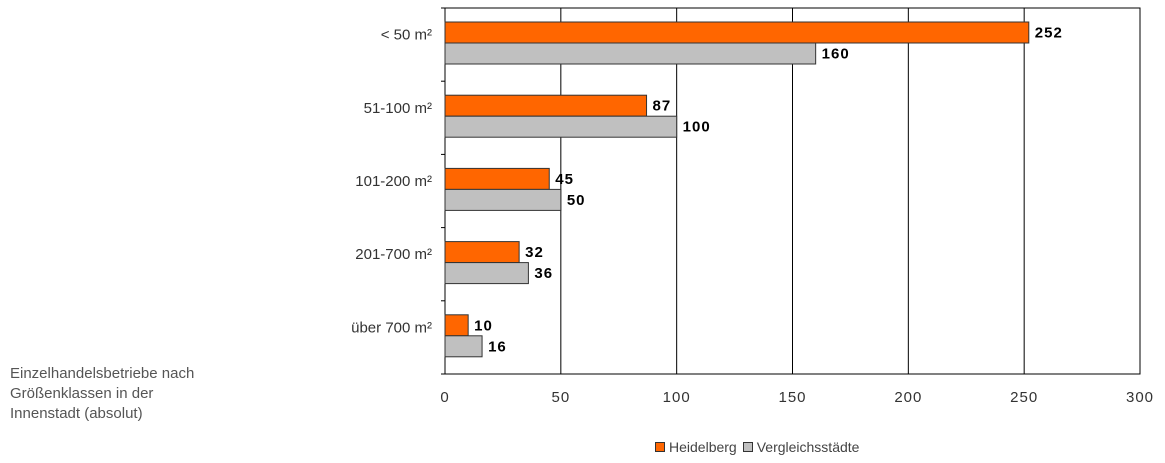 The height and width of the screenshot is (463, 1165). I want to click on x-tick-label: 200, so click(908, 397).